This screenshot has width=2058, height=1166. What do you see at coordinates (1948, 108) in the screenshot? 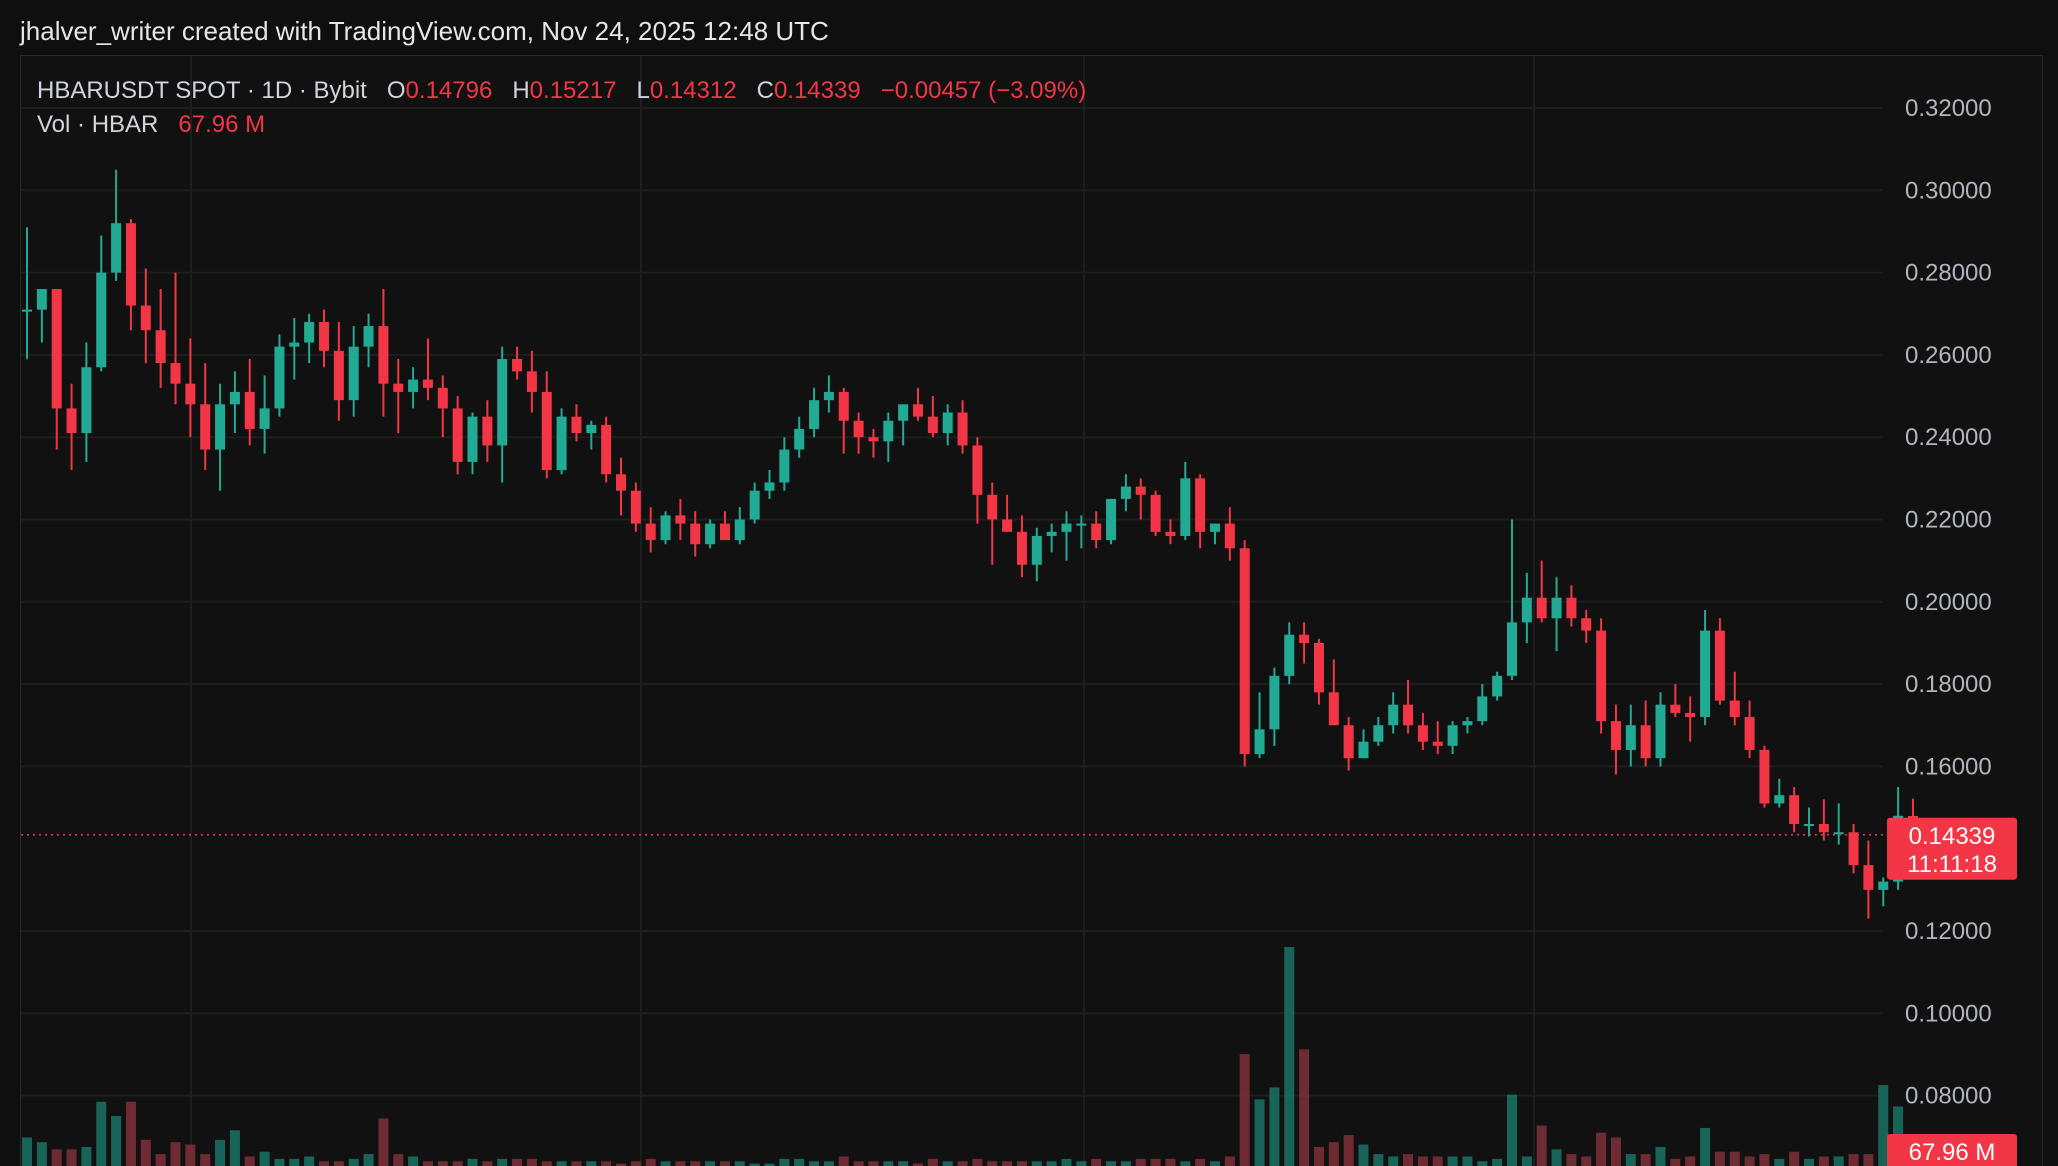
I see `y-axis-tick-label: 0.32000` at bounding box center [1948, 108].